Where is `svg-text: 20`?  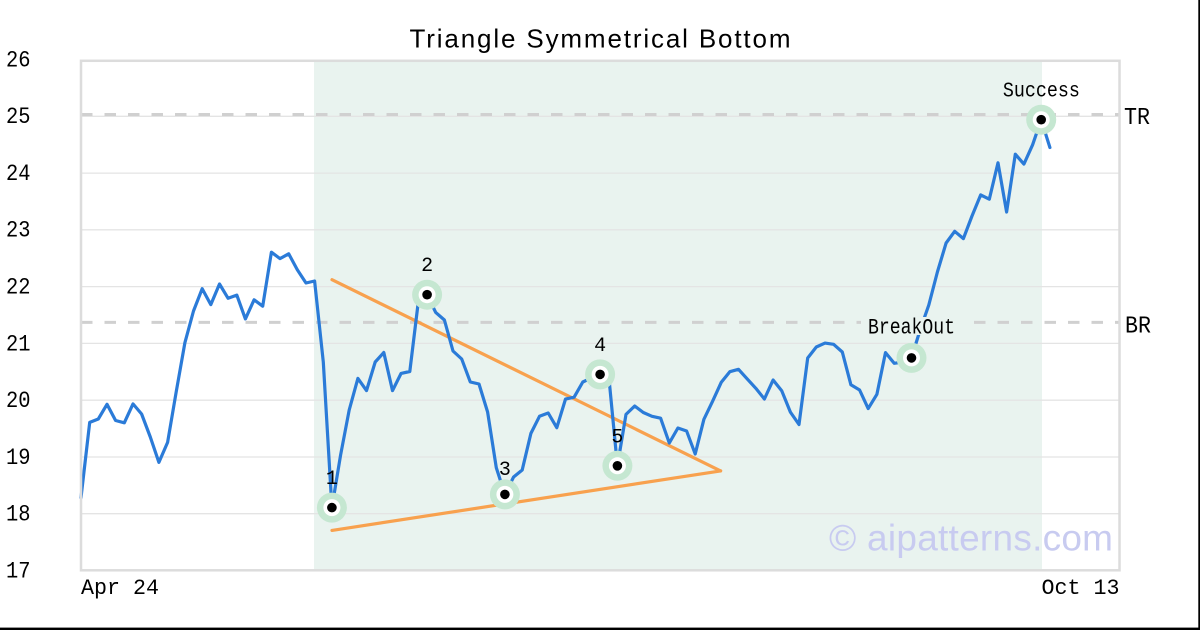
svg-text: 20 is located at coordinates (18, 401).